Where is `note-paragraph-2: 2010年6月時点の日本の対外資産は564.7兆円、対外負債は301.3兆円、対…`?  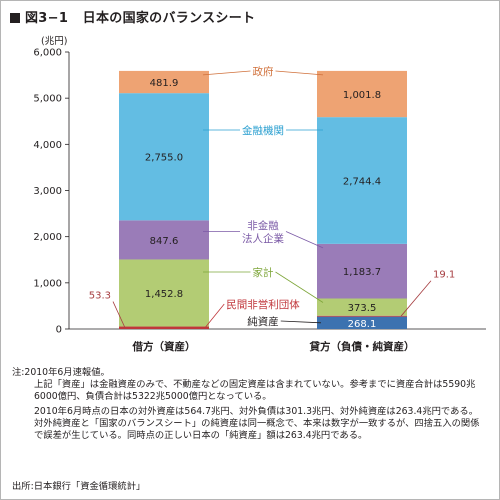
note-paragraph-2: 2010年6月時点の日本の対外資産は564.7兆円、対外負債は301.3兆円、対… is located at coordinates (257, 423).